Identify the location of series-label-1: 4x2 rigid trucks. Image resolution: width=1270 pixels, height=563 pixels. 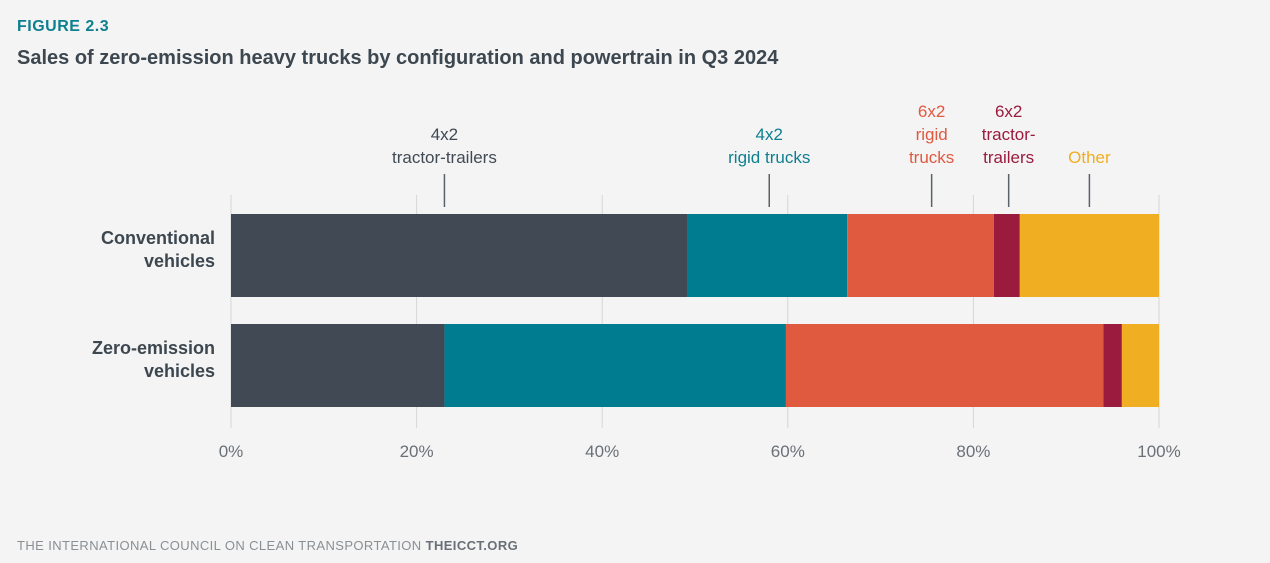
(769, 146).